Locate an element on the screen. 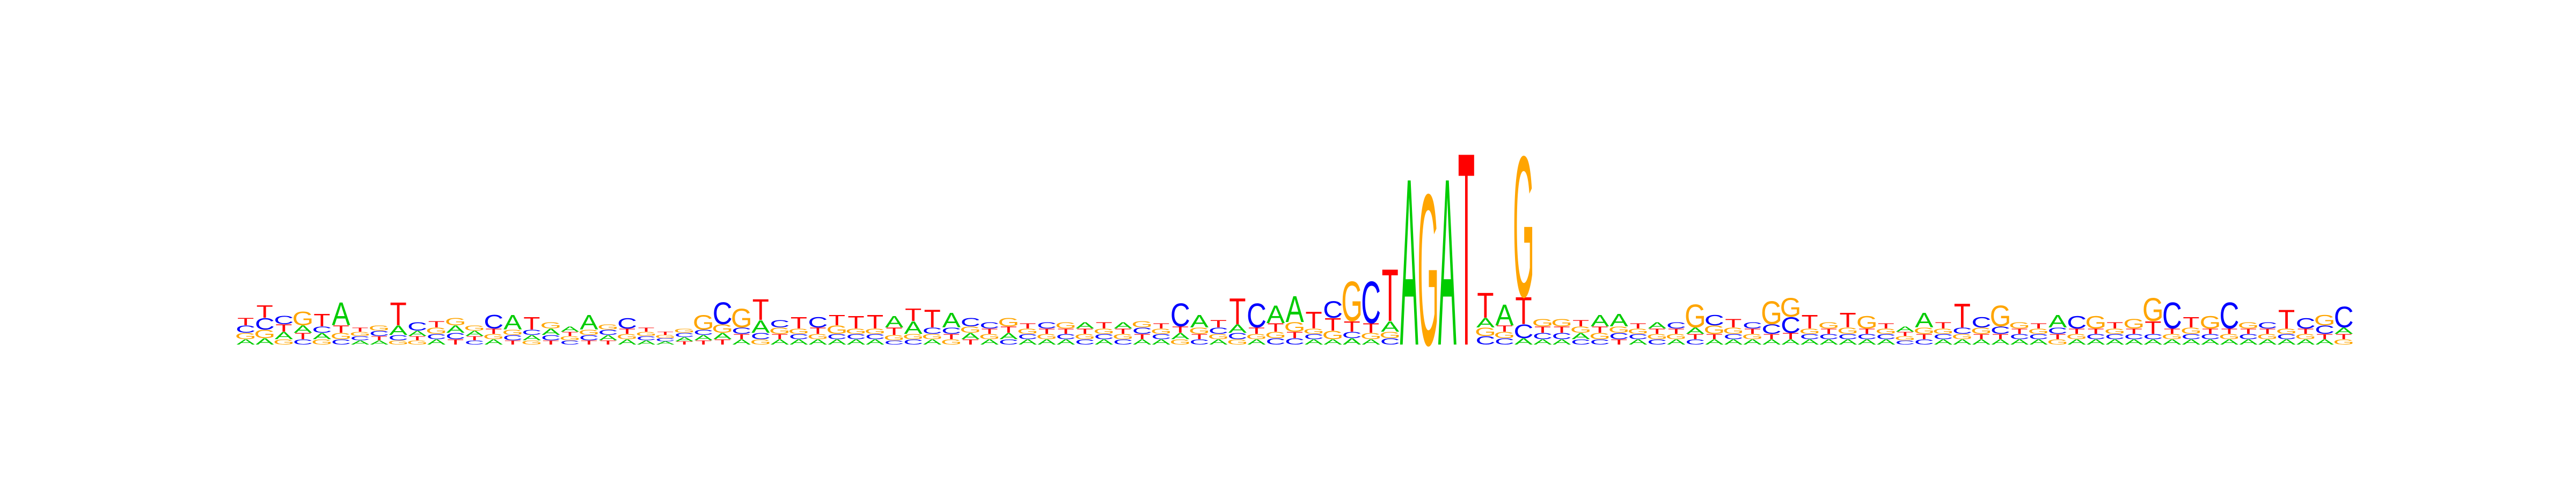  logo-column-31: AGTC is located at coordinates (818, 330).